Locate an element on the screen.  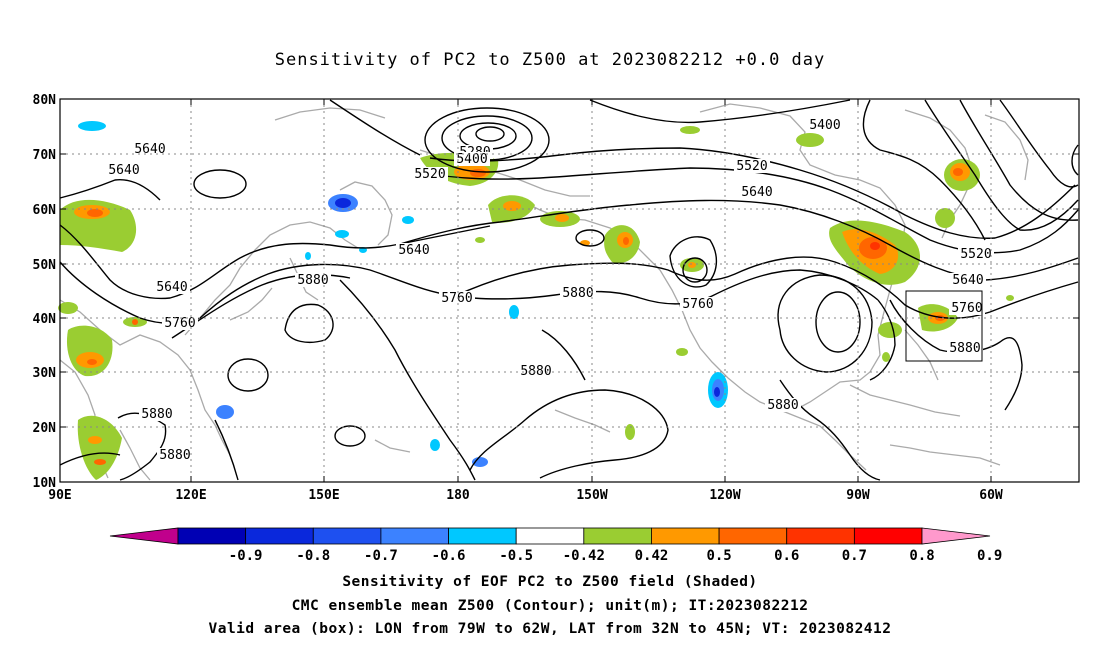
colorbar-label: -0.8 is located at coordinates (313, 556).